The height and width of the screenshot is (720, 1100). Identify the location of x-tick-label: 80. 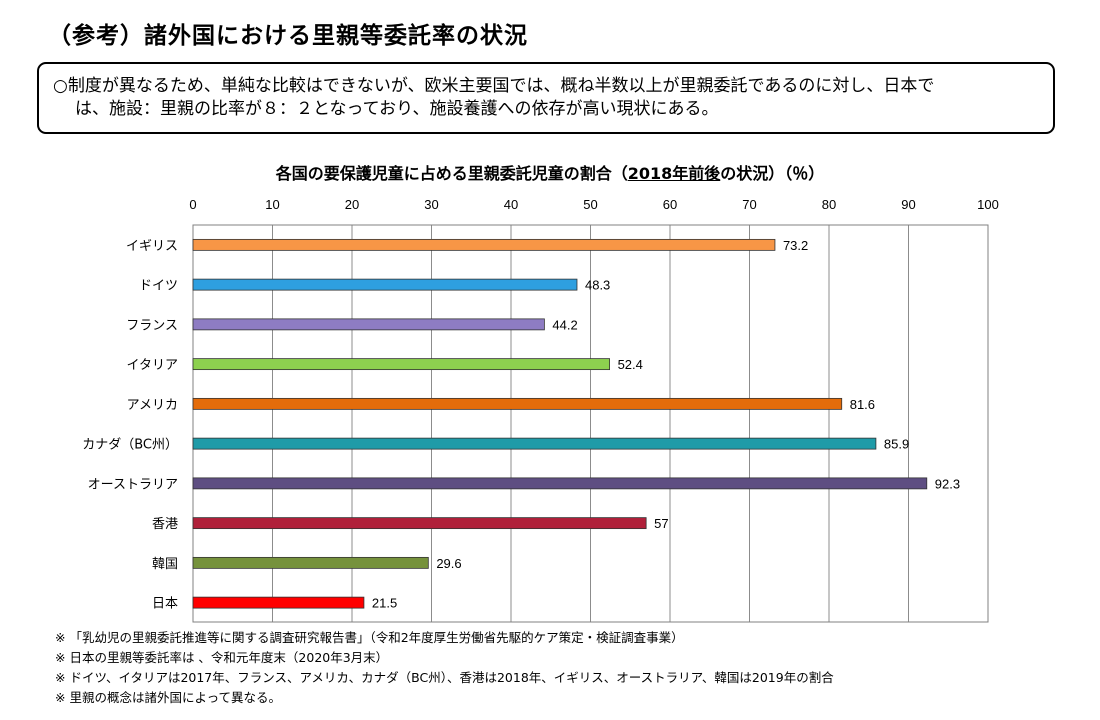
(829, 204).